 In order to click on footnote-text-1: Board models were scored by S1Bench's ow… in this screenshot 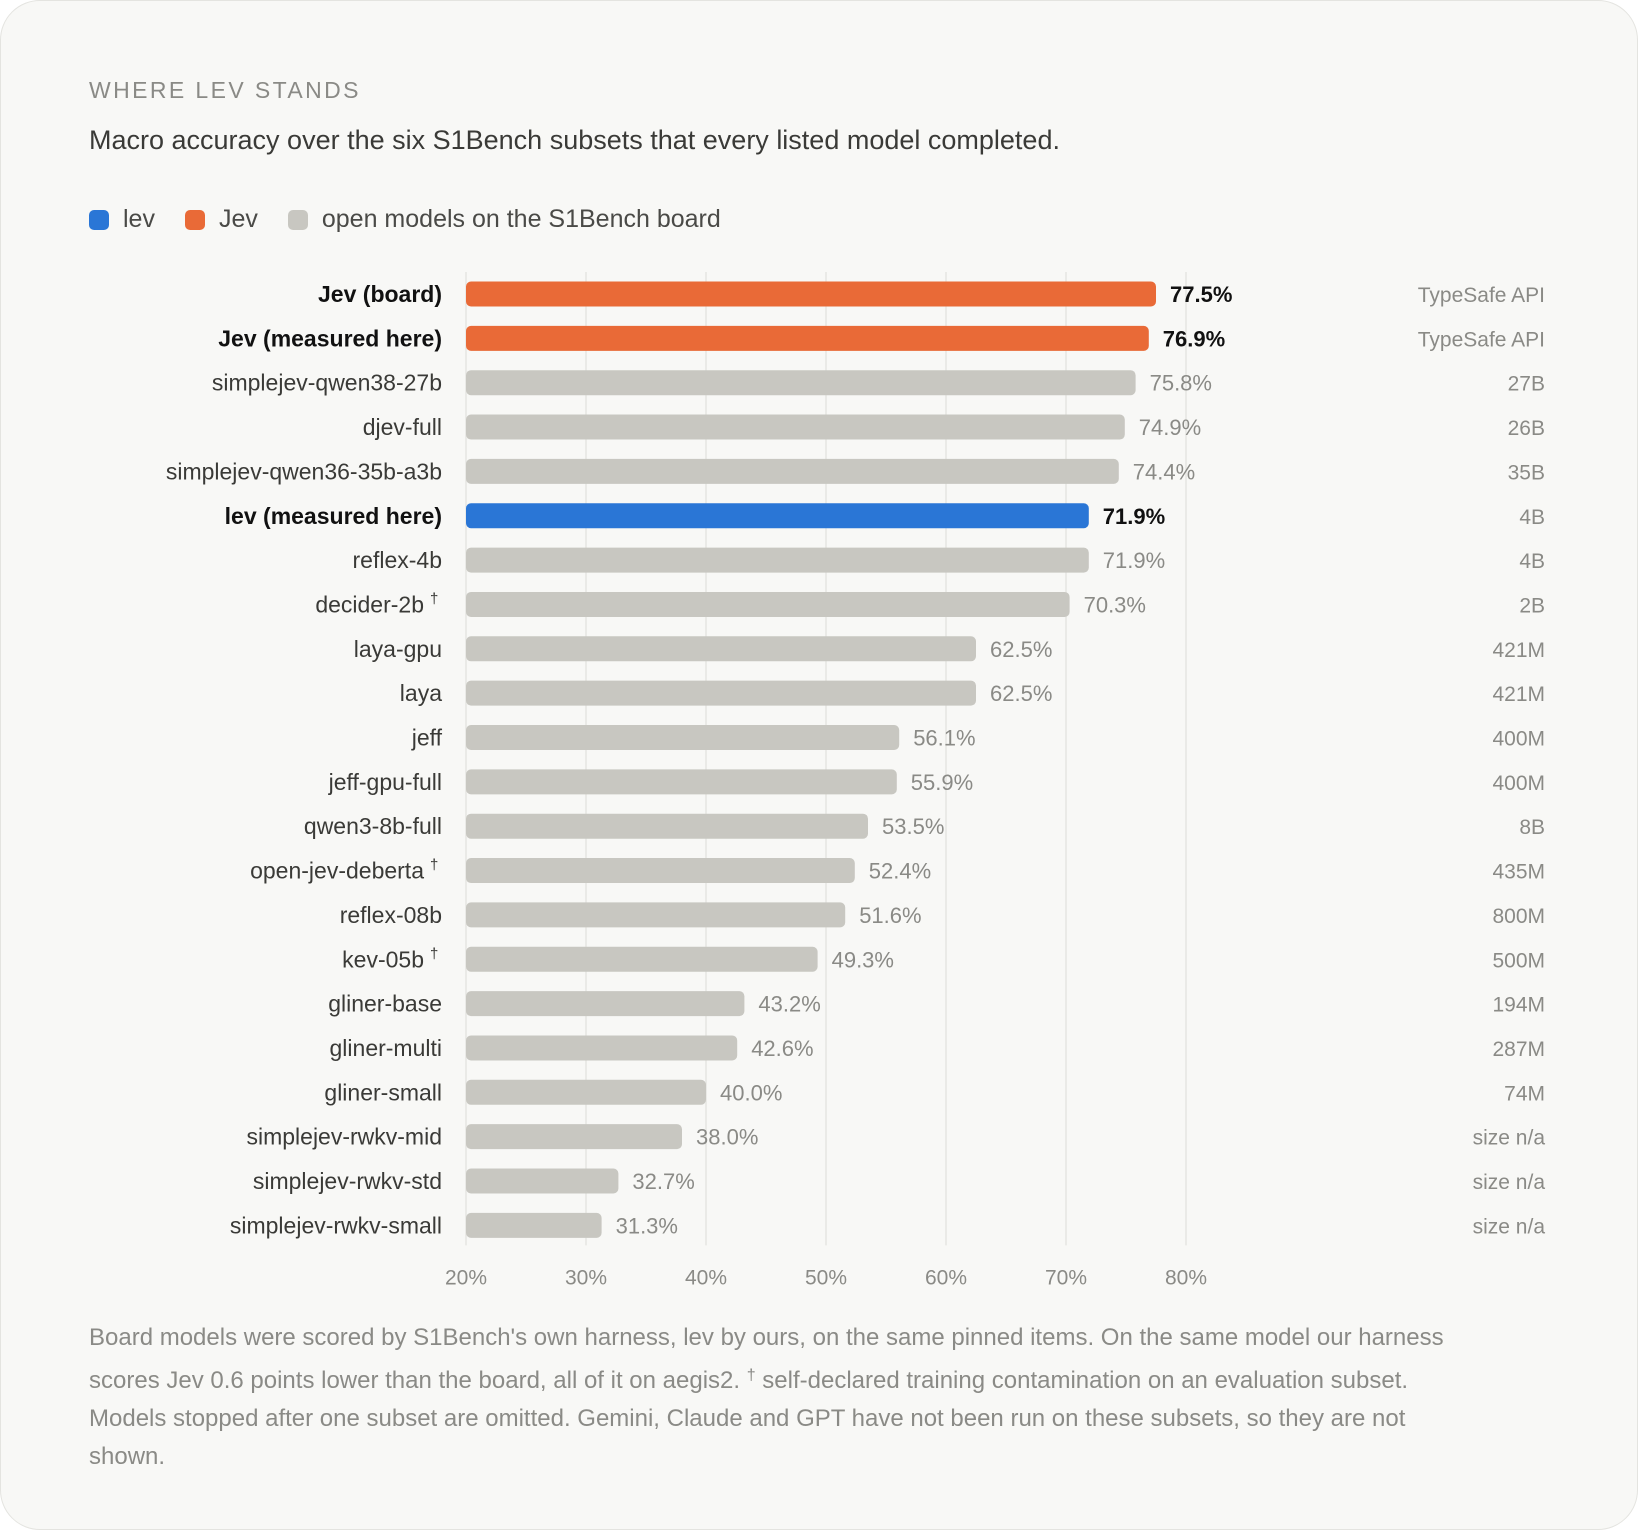, I will do `click(766, 1359)`.